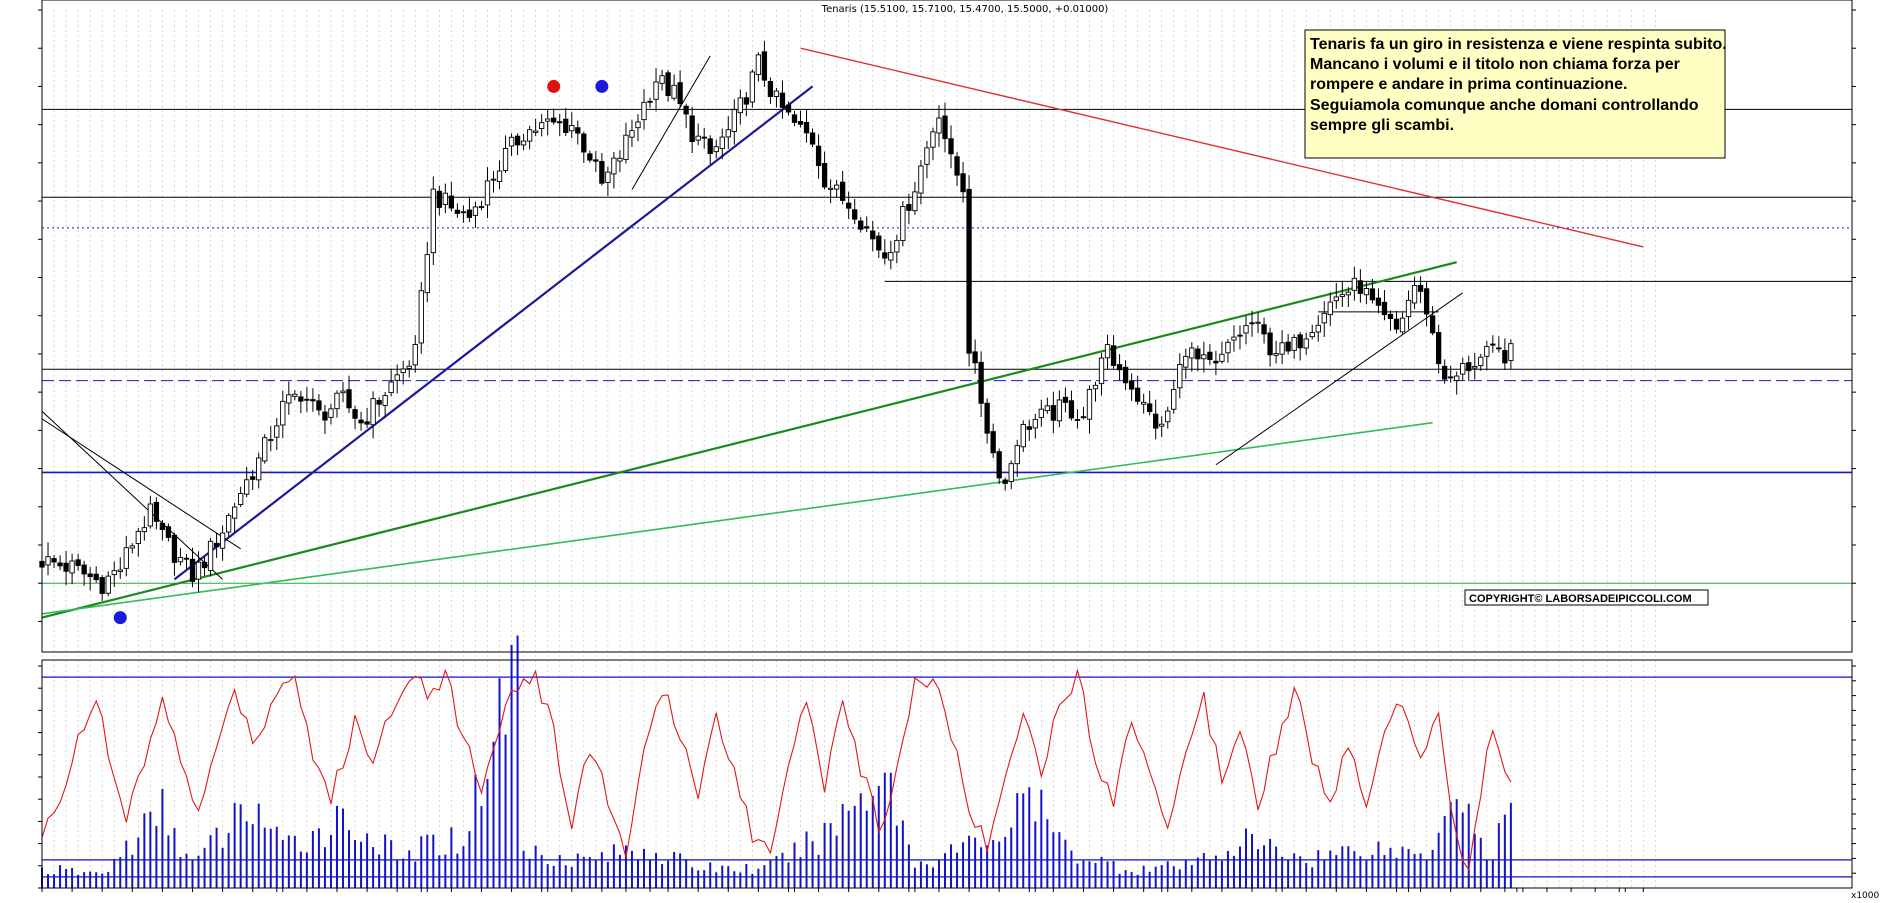 The width and height of the screenshot is (1890, 903). What do you see at coordinates (1382, 125) in the screenshot?
I see `note-line-5: sempre gli scambi.` at bounding box center [1382, 125].